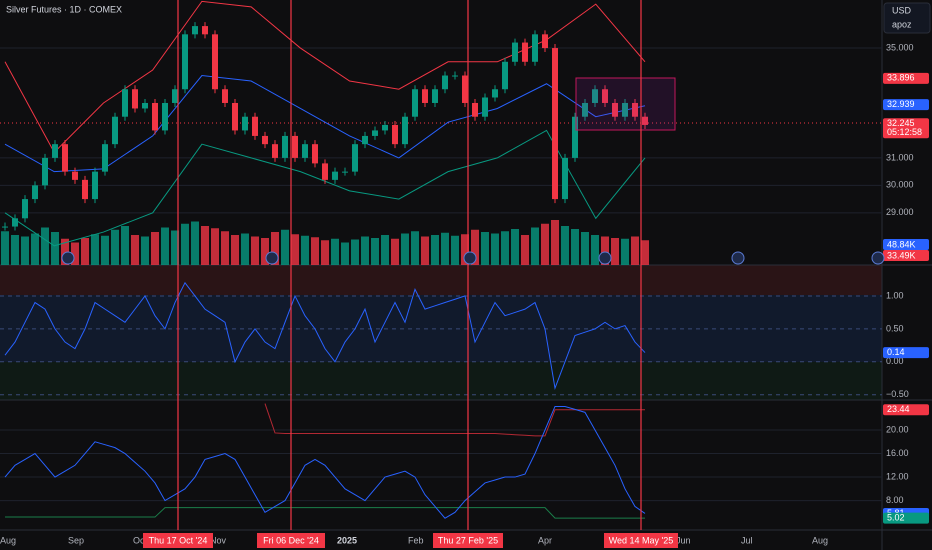 This screenshot has height=550, width=932. Describe the element at coordinates (416, 540) in the screenshot. I see `time-label: Feb` at that location.